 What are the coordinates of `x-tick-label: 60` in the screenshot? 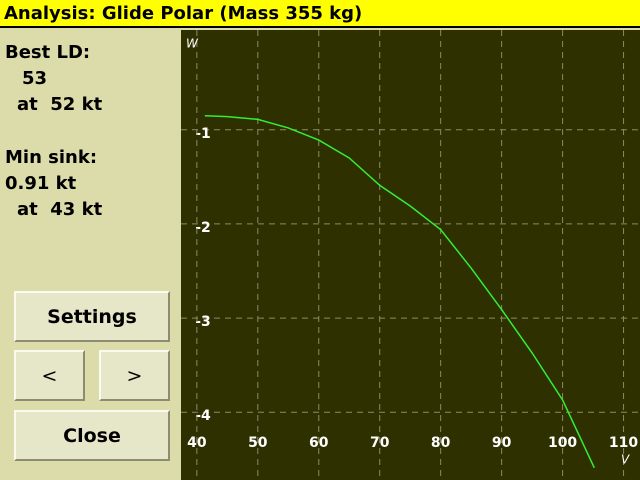 It's located at (319, 443).